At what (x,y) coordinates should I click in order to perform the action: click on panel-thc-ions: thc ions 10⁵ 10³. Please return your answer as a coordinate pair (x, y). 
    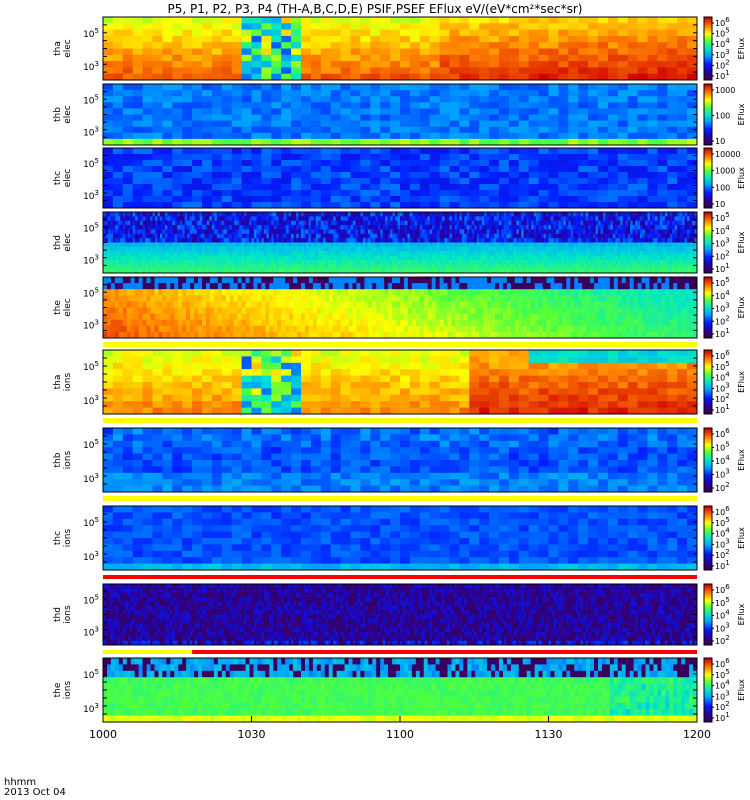
    Looking at the image, I should click on (375, 538).